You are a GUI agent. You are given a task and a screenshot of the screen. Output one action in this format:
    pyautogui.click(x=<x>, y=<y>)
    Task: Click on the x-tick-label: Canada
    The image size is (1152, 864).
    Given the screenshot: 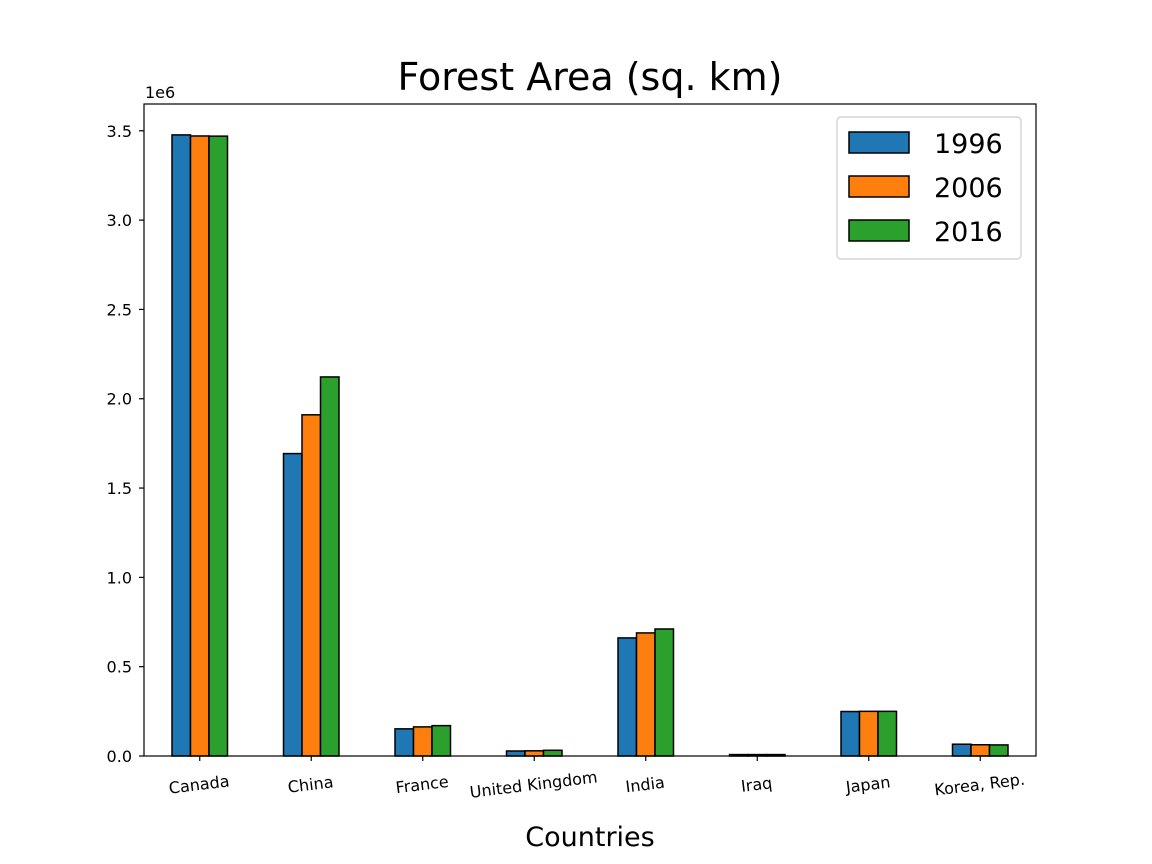 What is the action you would take?
    pyautogui.click(x=199, y=784)
    